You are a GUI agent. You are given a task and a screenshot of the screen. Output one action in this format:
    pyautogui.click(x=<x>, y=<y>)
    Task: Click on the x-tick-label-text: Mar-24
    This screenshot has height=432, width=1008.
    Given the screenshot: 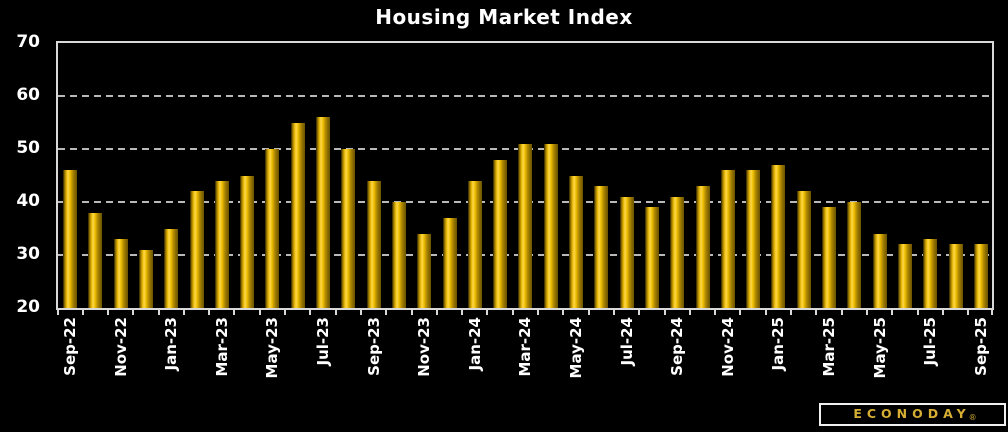 What is the action you would take?
    pyautogui.click(x=525, y=347)
    